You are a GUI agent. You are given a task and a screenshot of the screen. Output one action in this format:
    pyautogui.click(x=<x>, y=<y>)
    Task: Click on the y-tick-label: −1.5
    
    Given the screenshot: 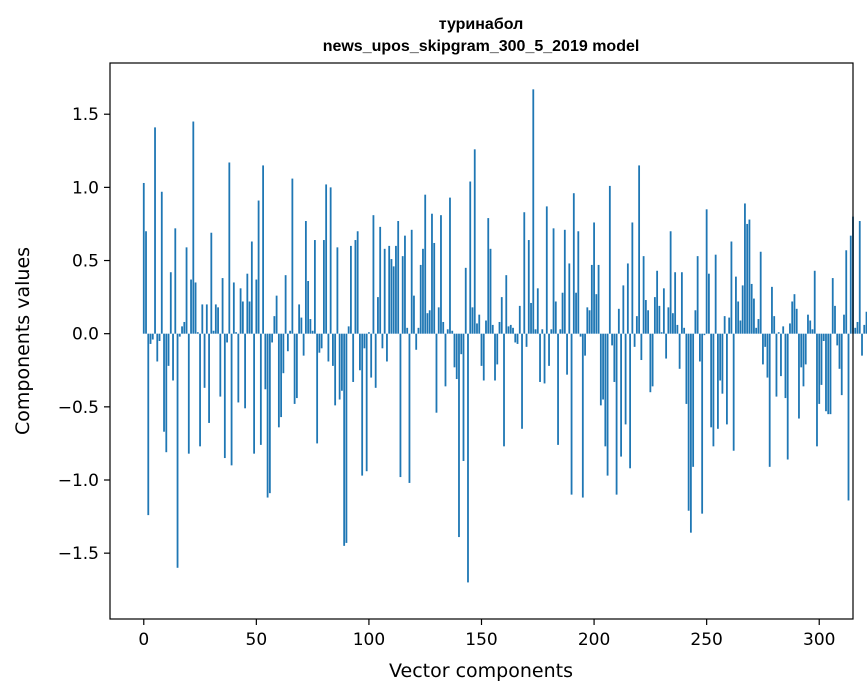 What is the action you would take?
    pyautogui.click(x=78, y=554)
    